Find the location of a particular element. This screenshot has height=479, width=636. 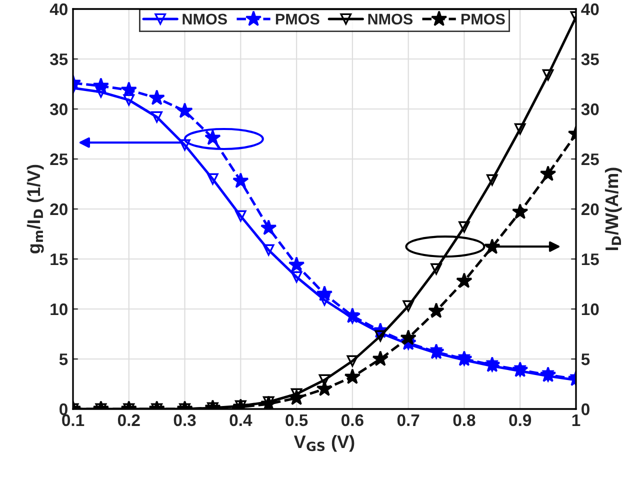

y2-tick-label: 40 is located at coordinates (590, 9).